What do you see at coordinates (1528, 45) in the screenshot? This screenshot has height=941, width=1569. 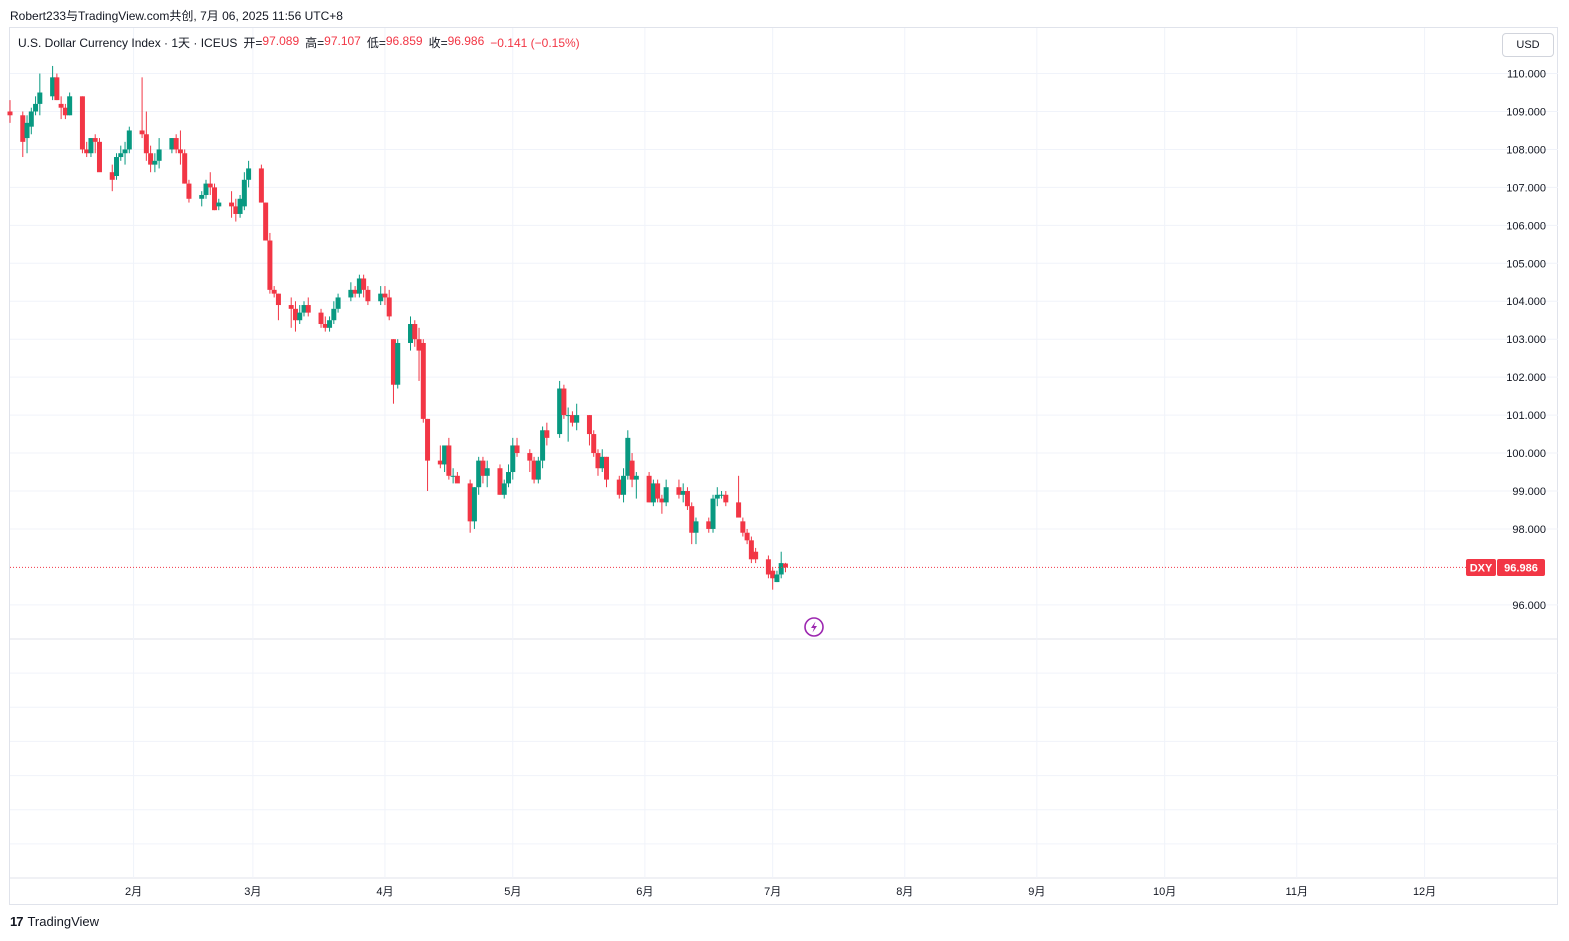 I see `currency-button: USD` at bounding box center [1528, 45].